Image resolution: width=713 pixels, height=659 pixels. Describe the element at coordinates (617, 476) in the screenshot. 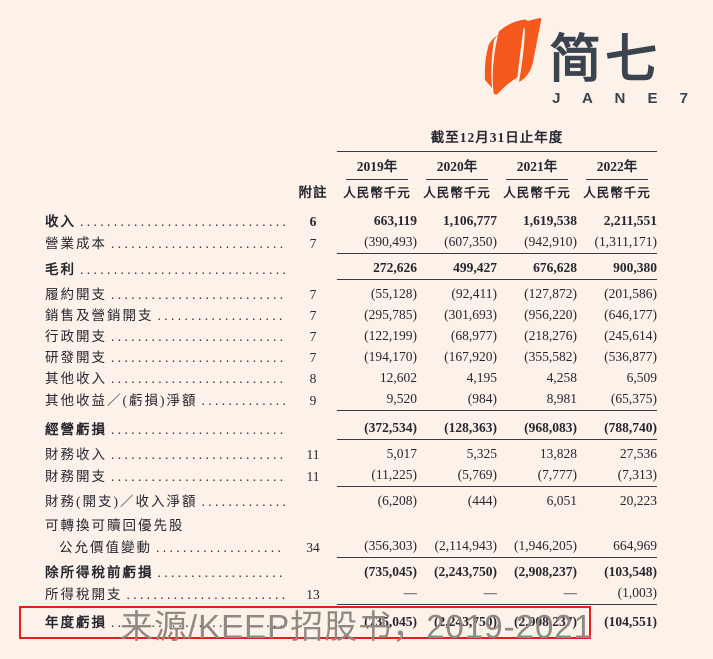

I see `row-value-4: (7,313)` at that location.